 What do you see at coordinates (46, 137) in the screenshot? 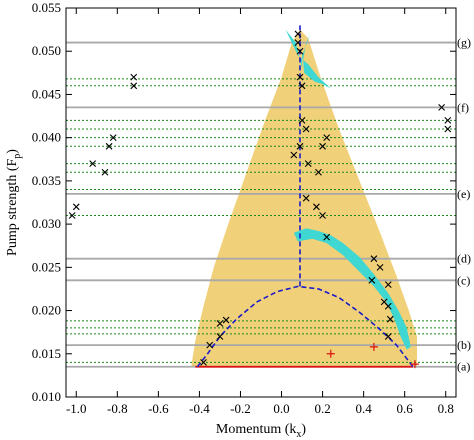
I see `y-tick-label-6: 0.040` at bounding box center [46, 137].